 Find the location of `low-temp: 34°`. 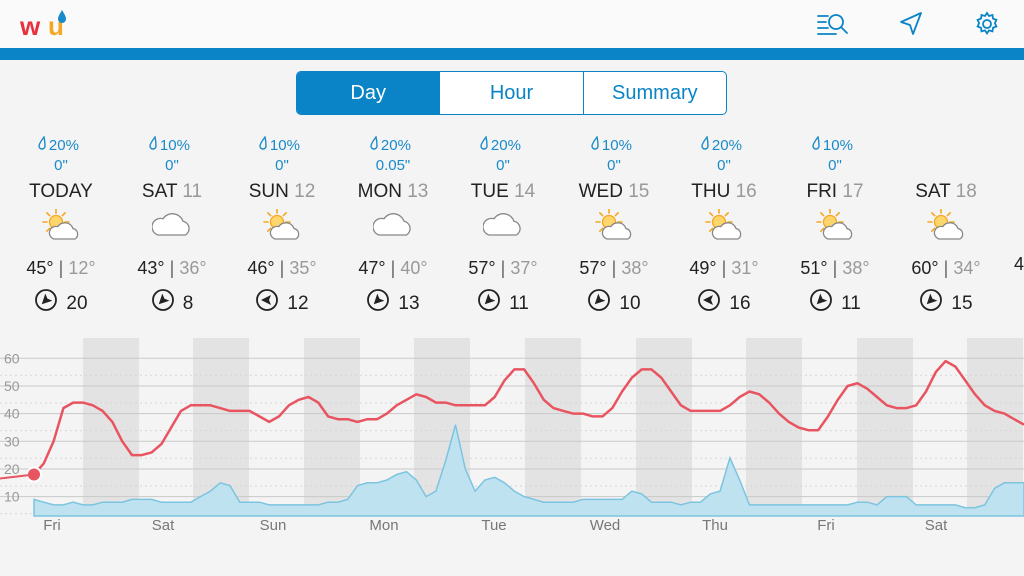

low-temp: 34° is located at coordinates (967, 268).